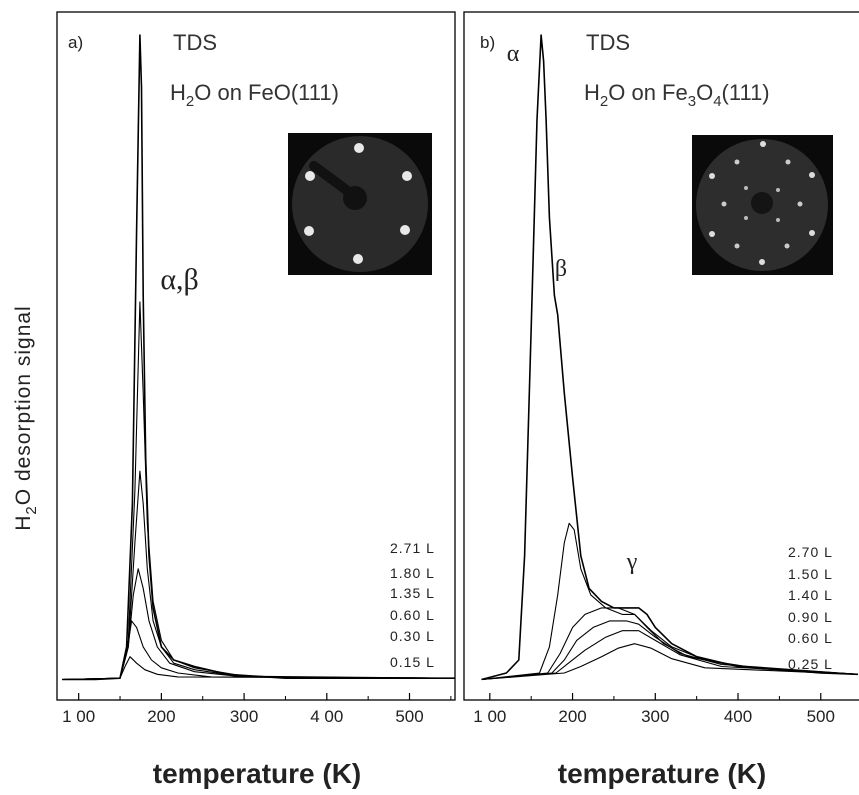 The width and height of the screenshot is (859, 795). What do you see at coordinates (266, 92) in the screenshot?
I see `system-title-part: O on FeO(111)` at bounding box center [266, 92].